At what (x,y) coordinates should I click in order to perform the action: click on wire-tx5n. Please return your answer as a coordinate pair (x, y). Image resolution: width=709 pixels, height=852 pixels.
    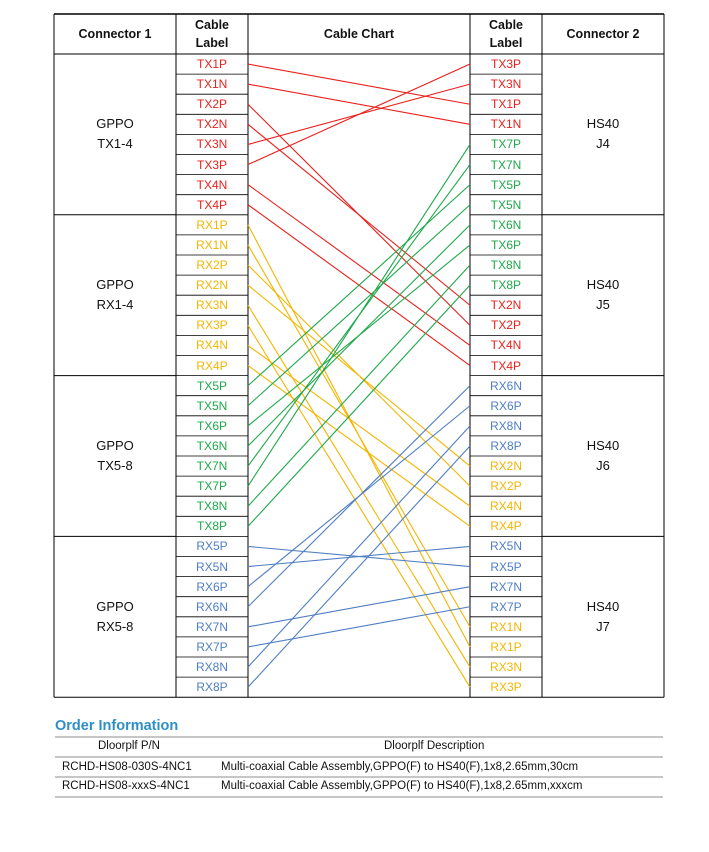
    Looking at the image, I should click on (359, 305).